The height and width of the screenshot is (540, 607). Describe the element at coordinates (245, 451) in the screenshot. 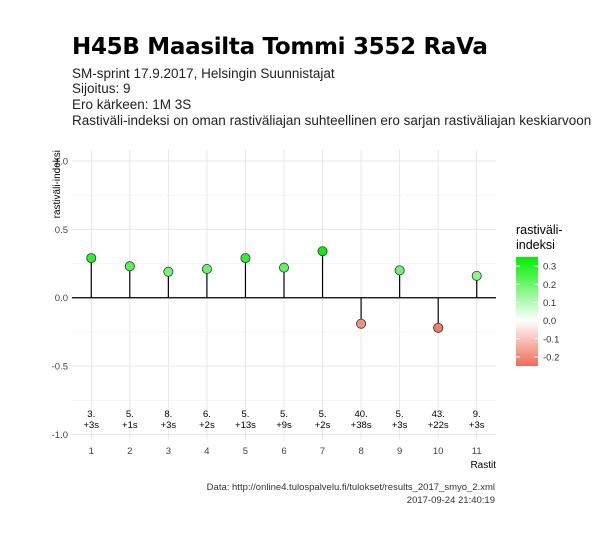

I see `x-tick-label: 5` at that location.